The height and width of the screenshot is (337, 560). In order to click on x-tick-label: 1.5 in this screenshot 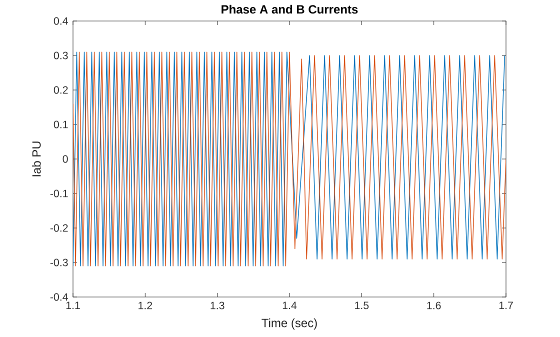, I will do `click(362, 306)`.